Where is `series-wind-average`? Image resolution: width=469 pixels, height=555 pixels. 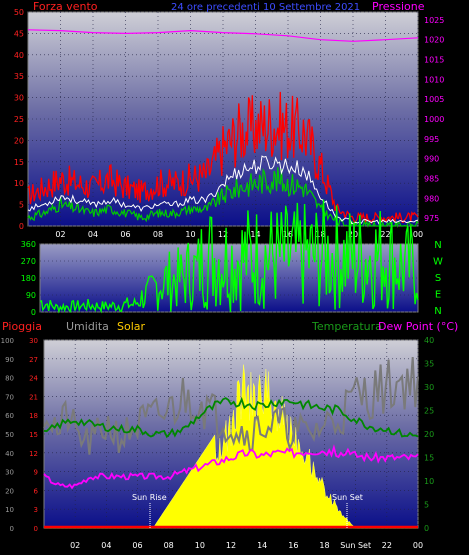 series-wind-average is located at coordinates (223, 197).